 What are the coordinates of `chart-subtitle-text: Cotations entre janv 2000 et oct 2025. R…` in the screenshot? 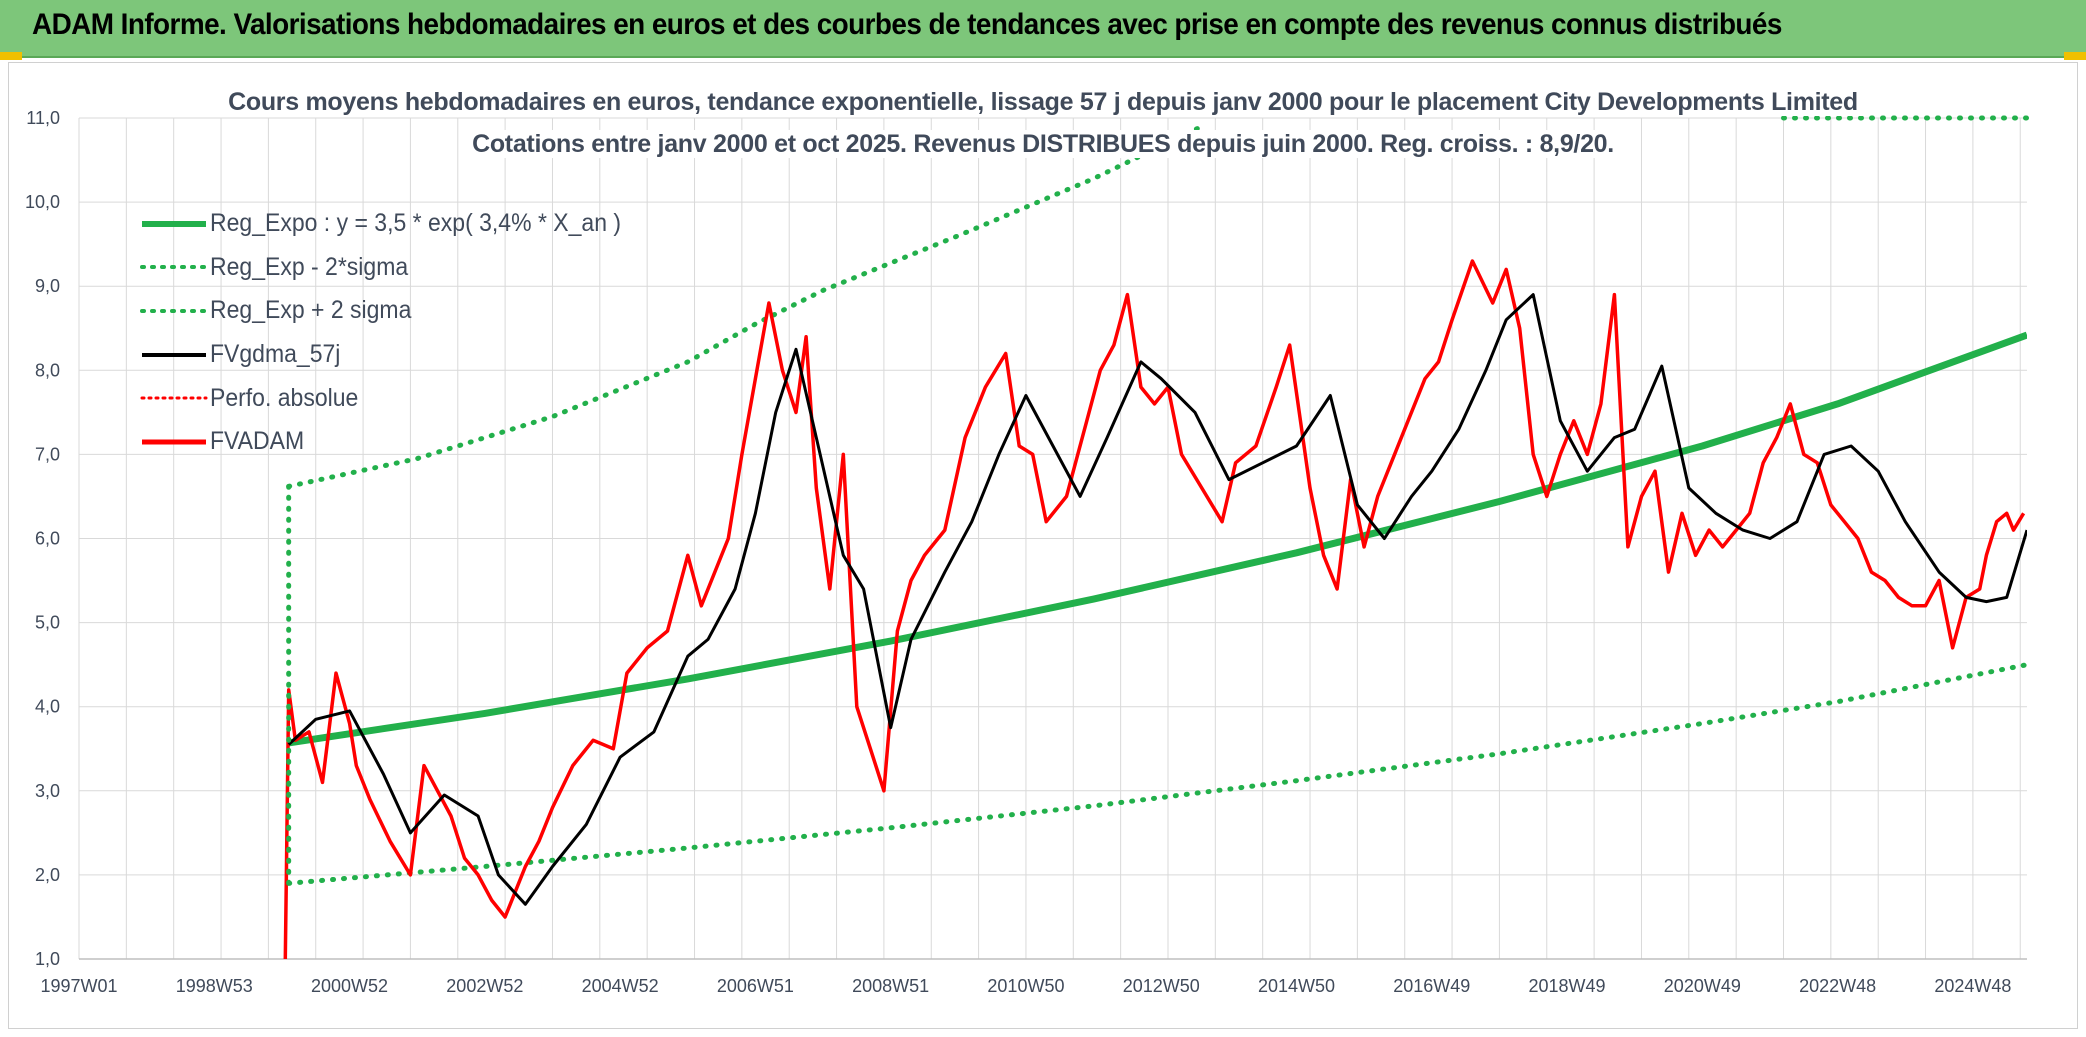 It's located at (1043, 144).